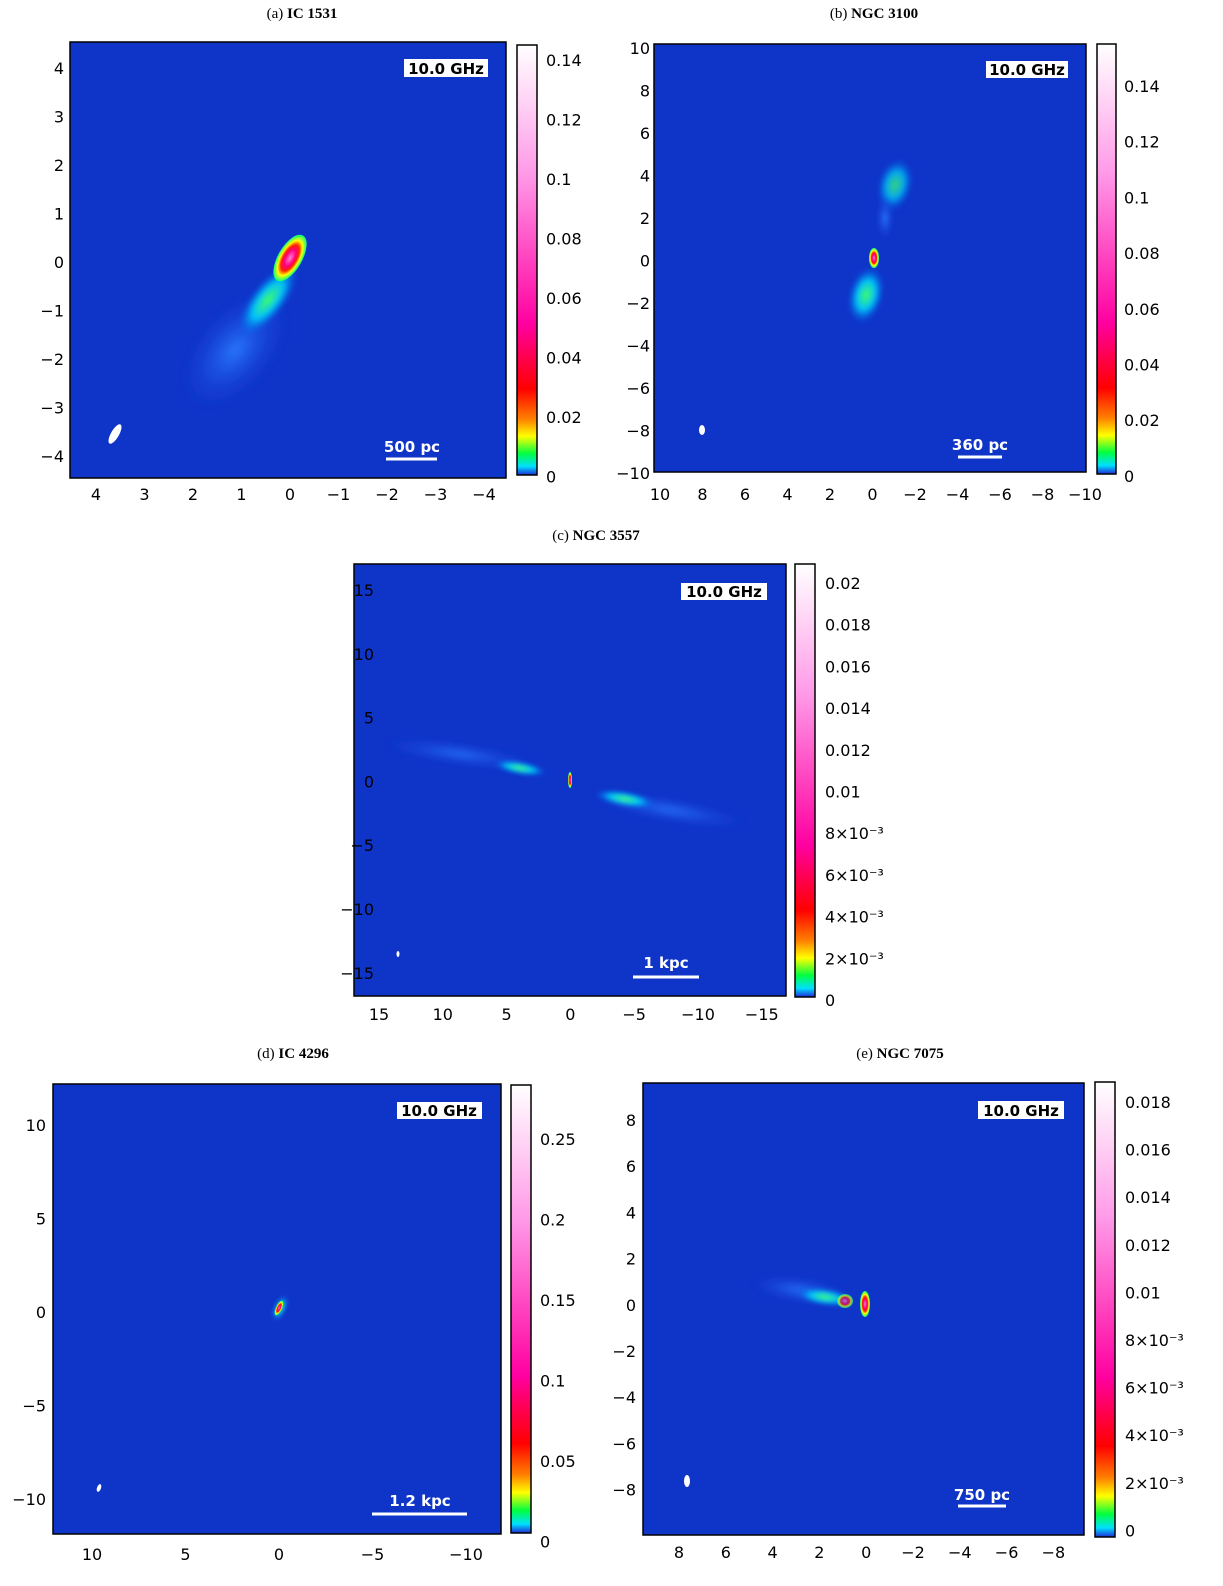 Image resolution: width=1223 pixels, height=1586 pixels. Describe the element at coordinates (624, 1397) in the screenshot. I see `y-tick-label: −4` at that location.